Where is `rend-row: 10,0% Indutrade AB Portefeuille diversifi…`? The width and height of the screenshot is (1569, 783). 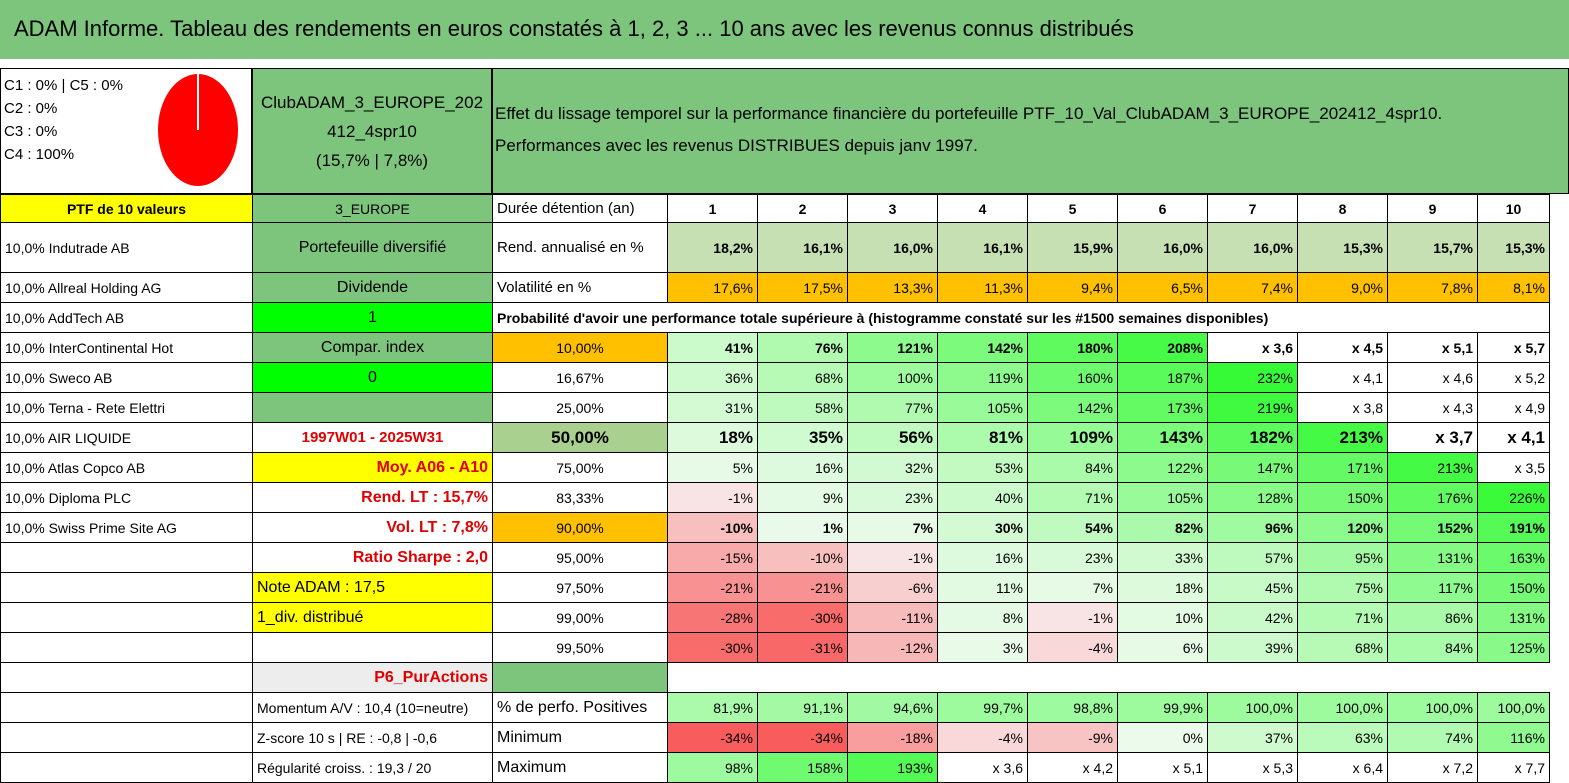
rend-row: 10,0% Indutrade AB Portefeuille diversifi… is located at coordinates (775, 247).